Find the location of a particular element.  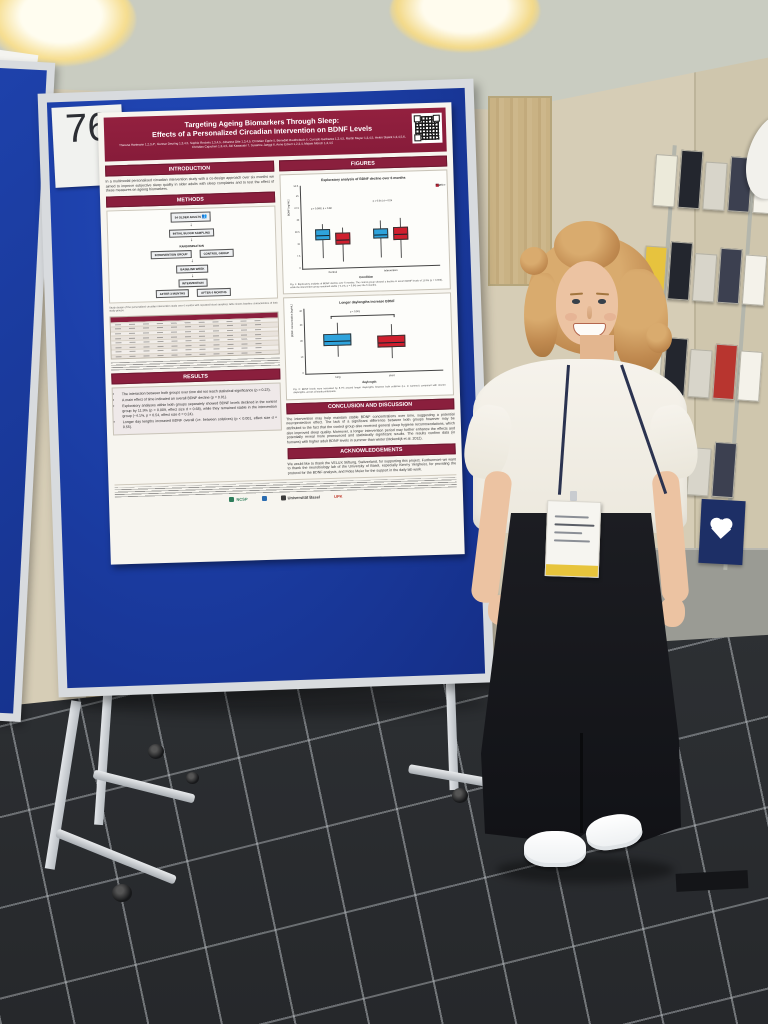

nose is located at coordinates (589, 312).